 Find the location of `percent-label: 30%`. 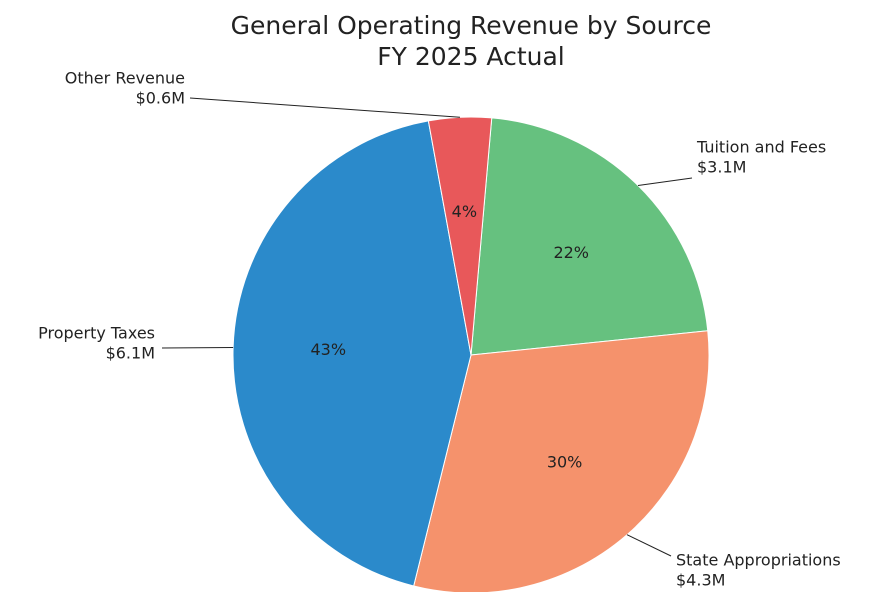

percent-label: 30% is located at coordinates (565, 461).